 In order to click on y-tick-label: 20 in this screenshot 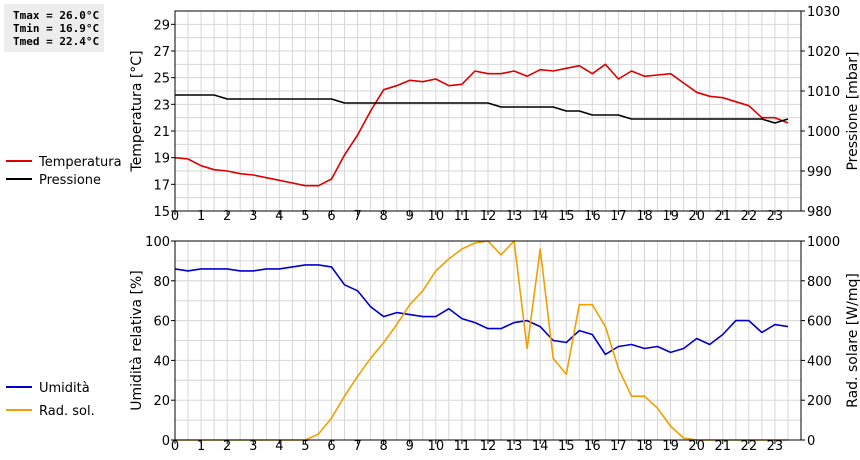, I will do `click(161, 401)`.